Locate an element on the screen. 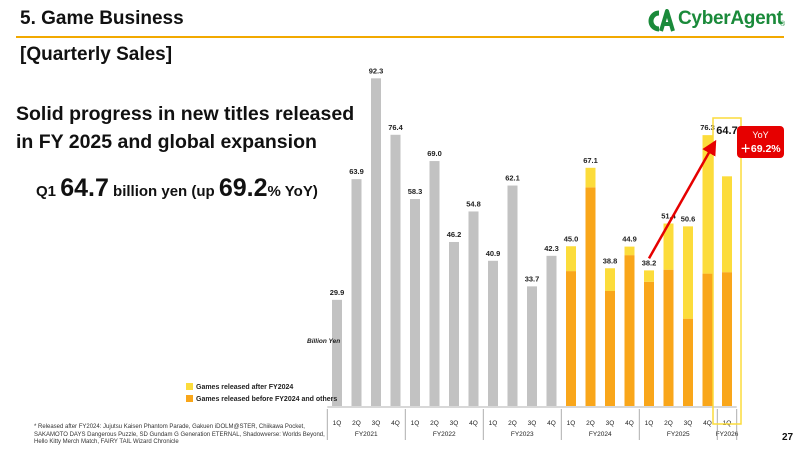  cyberagent-logo: CyberAgent ® is located at coordinates (716, 21).